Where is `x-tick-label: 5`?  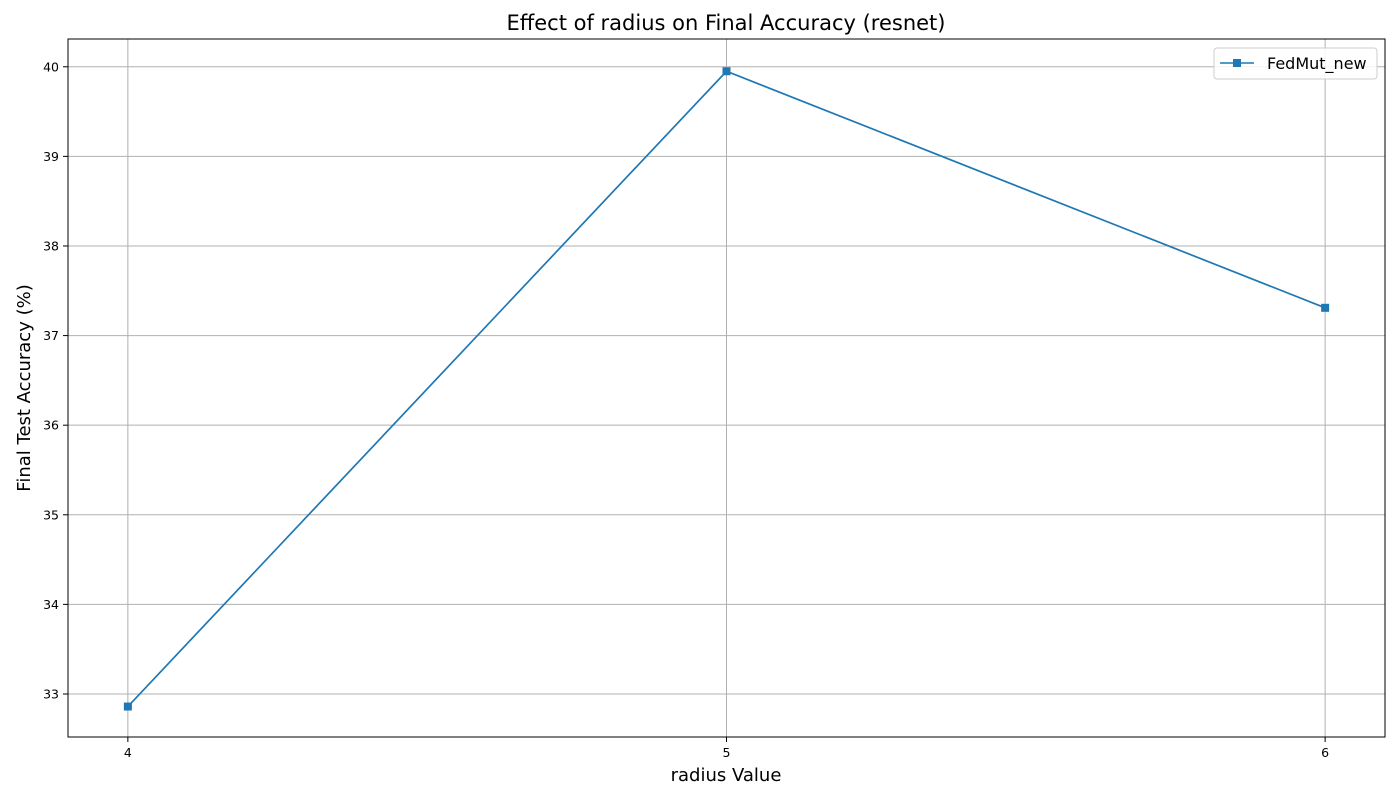
x-tick-label: 5 is located at coordinates (727, 752).